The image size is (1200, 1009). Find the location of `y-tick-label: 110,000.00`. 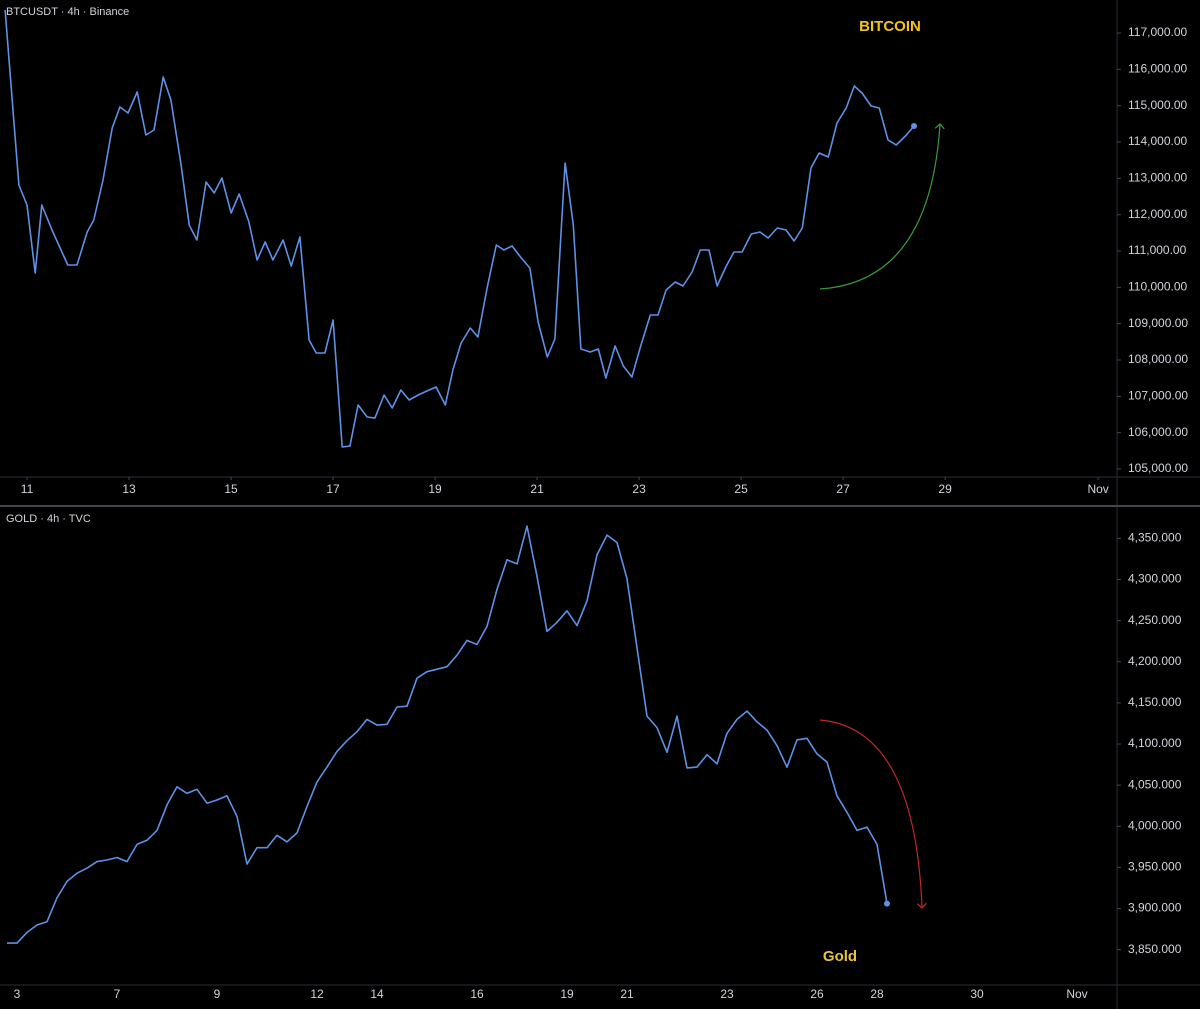

y-tick-label: 110,000.00 is located at coordinates (1157, 286).